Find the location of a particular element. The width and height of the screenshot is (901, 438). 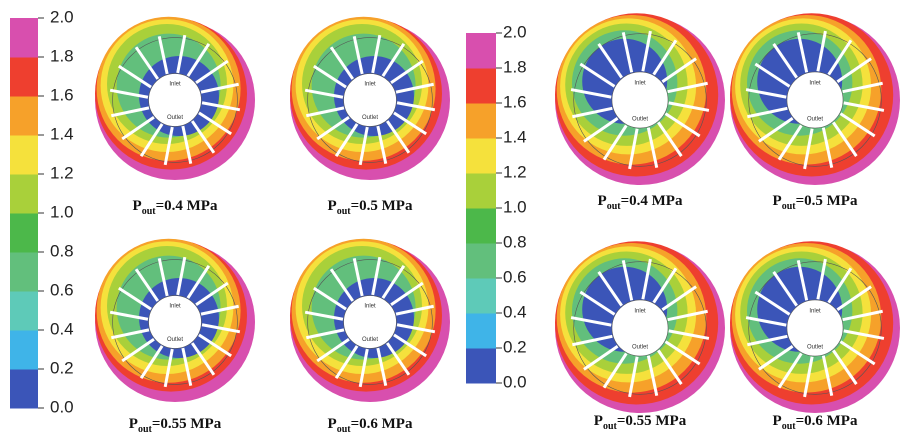

colorbar-tick-label: 1.6 is located at coordinates (62, 94).